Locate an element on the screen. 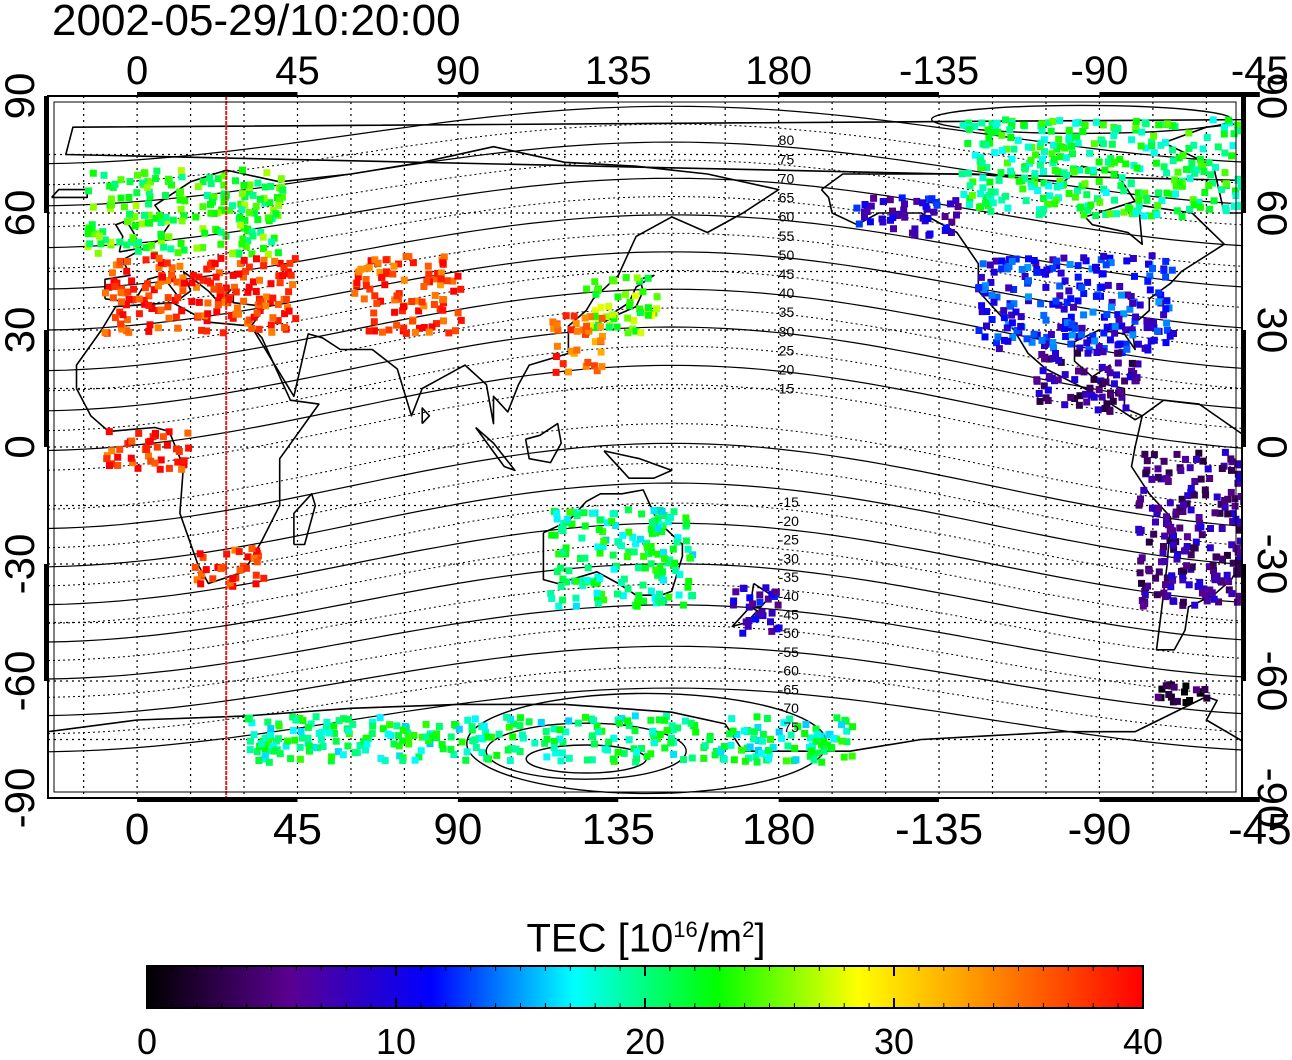 This screenshot has height=1060, width=1292. latitude-label-left: -30 is located at coordinates (21, 564).